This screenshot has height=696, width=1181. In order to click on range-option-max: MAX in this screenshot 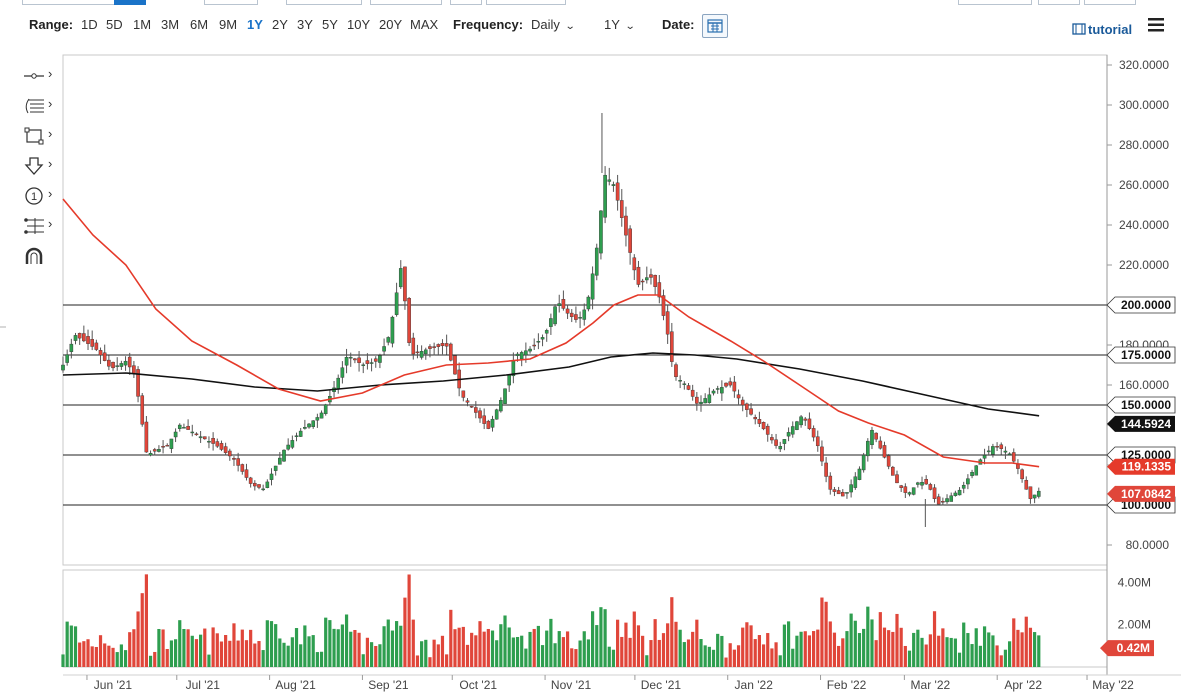, I will do `click(424, 24)`.